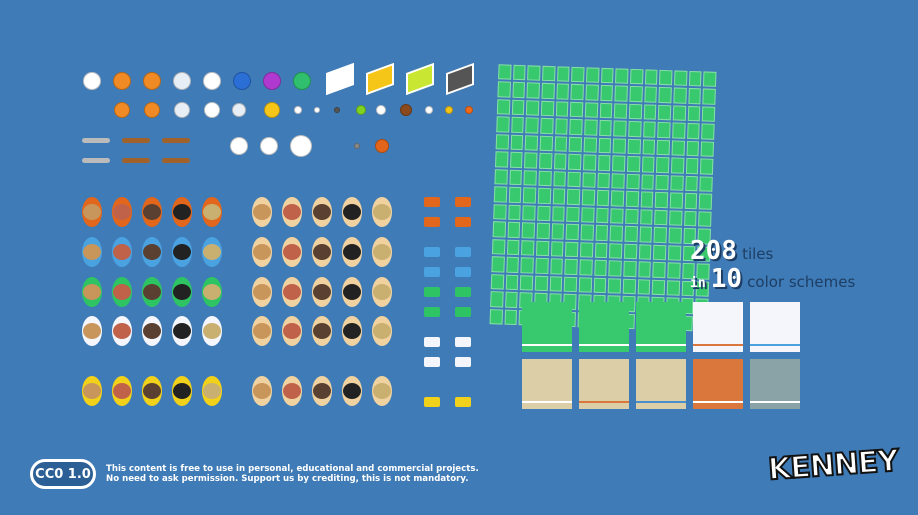  Describe the element at coordinates (96, 140) in the screenshot. I see `bat-icon` at that location.